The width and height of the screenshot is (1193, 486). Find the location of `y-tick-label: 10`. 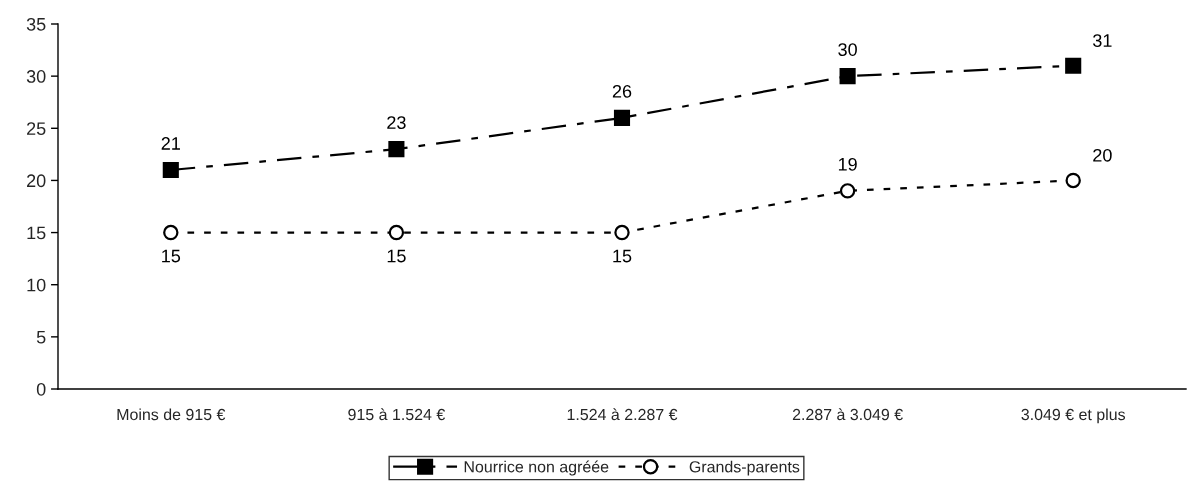

y-tick-label: 10 is located at coordinates (36, 285).